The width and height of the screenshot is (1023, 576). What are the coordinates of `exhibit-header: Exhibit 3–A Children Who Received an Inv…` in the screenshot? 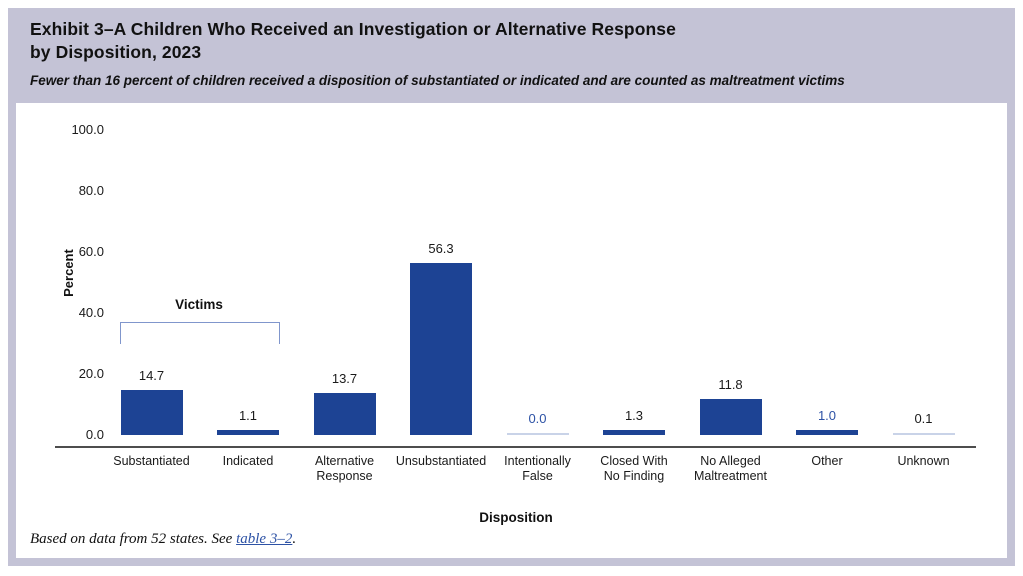 It's located at (512, 53).